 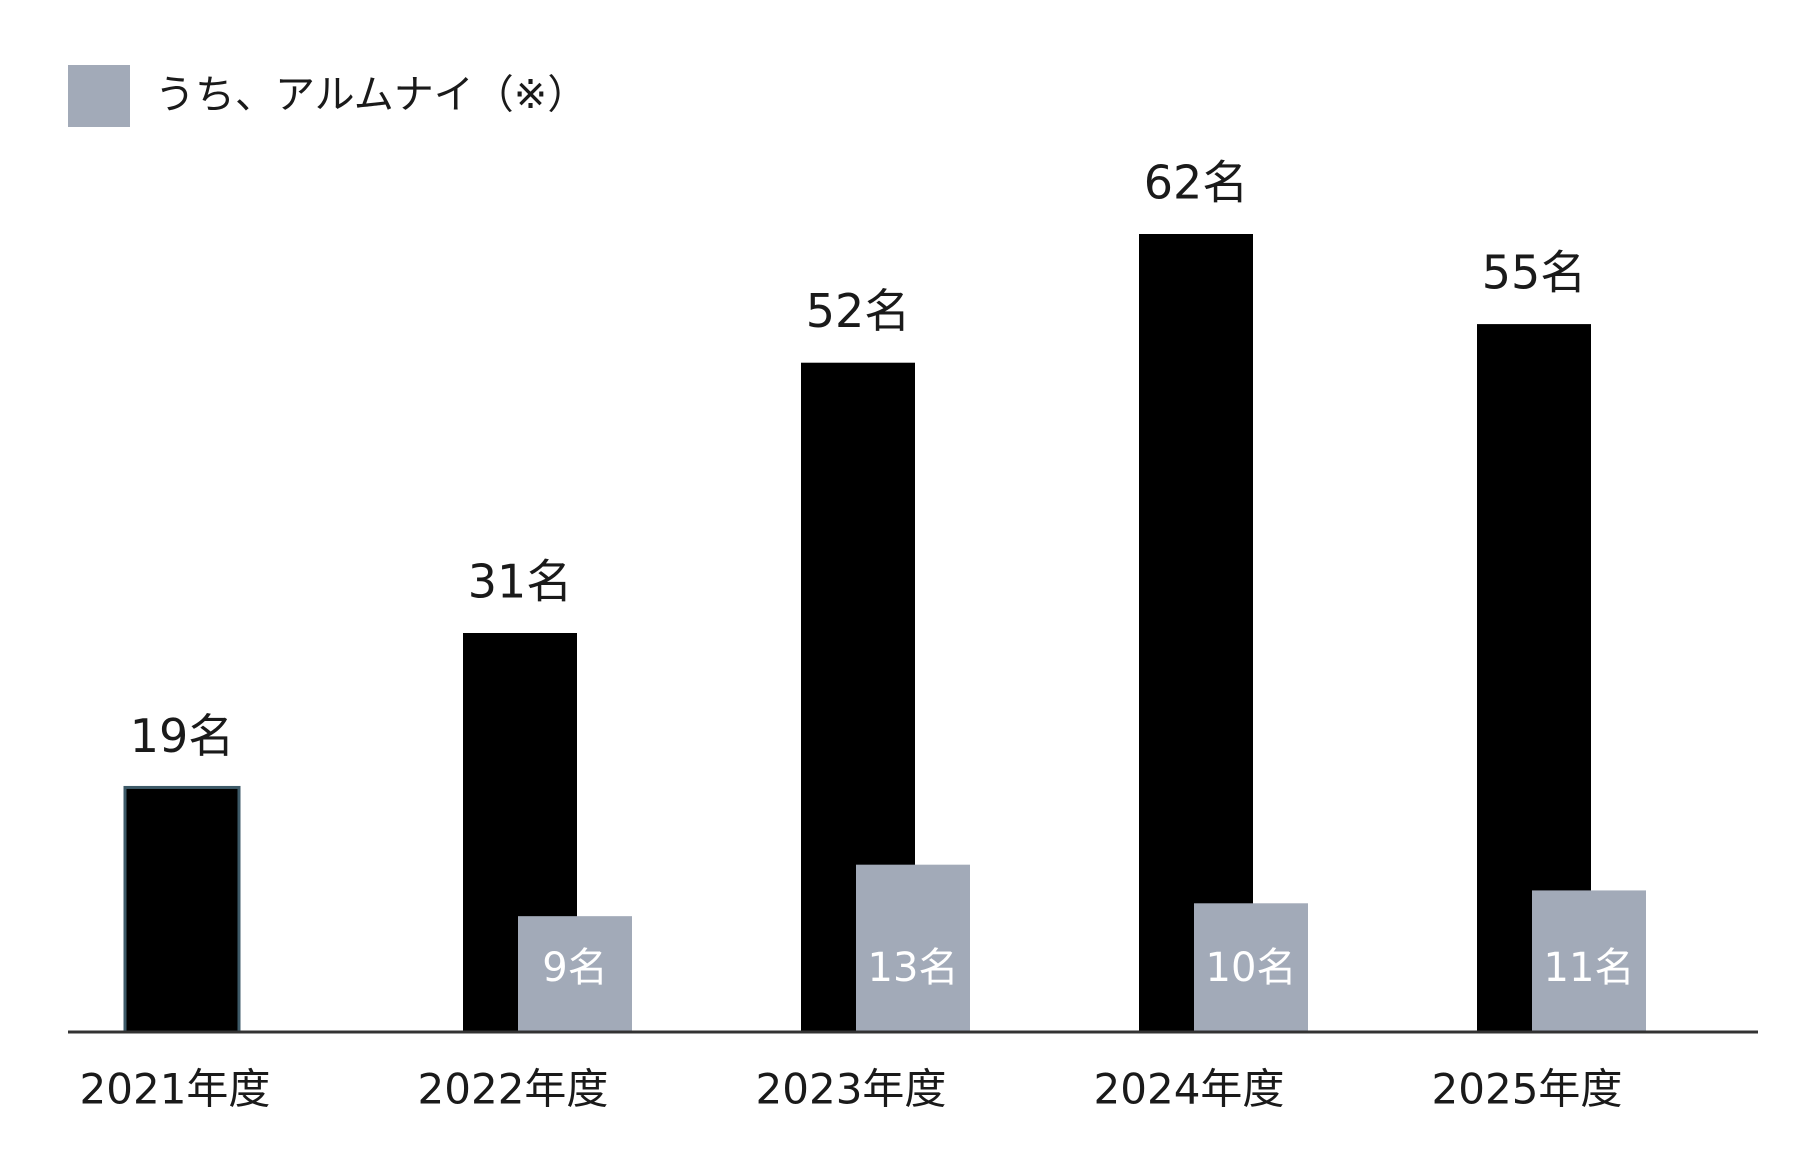 What do you see at coordinates (1534, 273) in the screenshot?
I see `value-label: 55名` at bounding box center [1534, 273].